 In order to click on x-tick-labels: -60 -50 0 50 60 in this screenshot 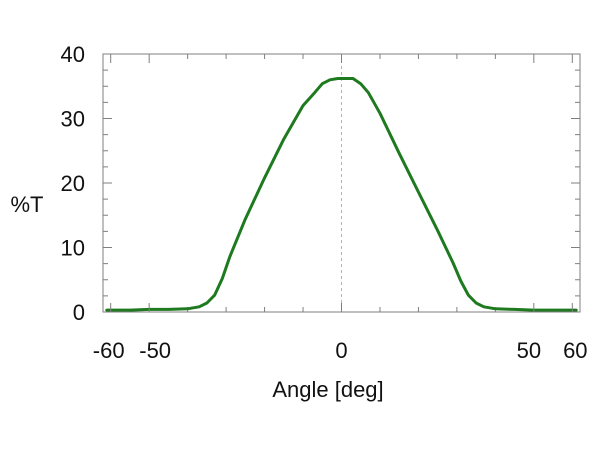, I will do `click(340, 350)`.